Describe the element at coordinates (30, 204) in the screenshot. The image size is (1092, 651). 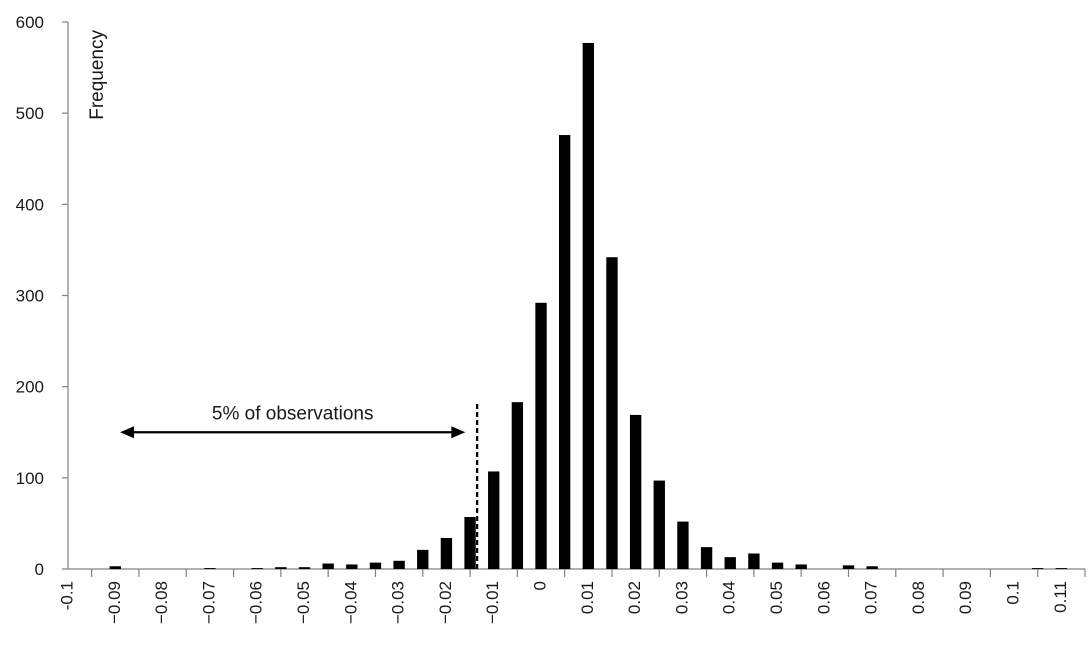
I see `y-tick-label: 400` at that location.